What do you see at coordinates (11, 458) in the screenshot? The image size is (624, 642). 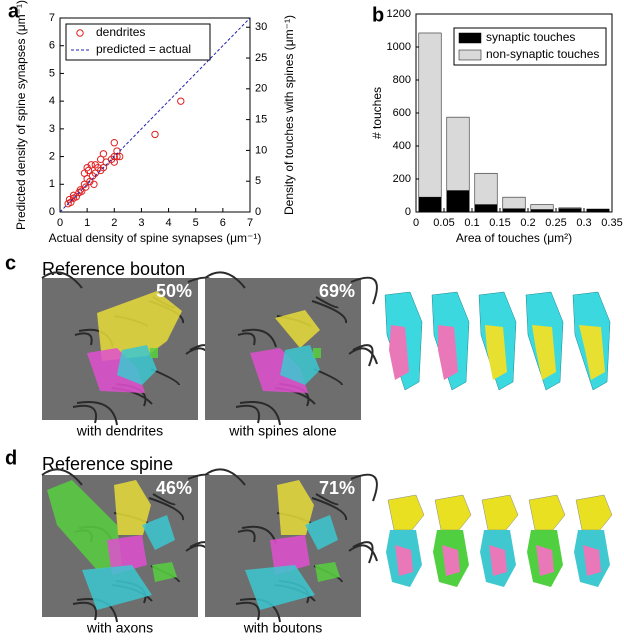 I see `panel-label: d` at bounding box center [11, 458].